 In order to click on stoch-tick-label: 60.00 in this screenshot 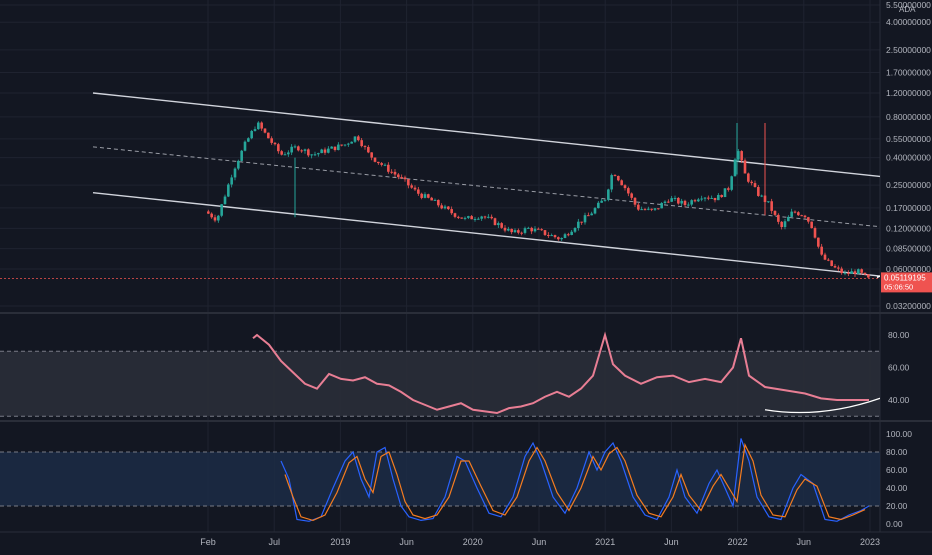, I will do `click(897, 470)`.